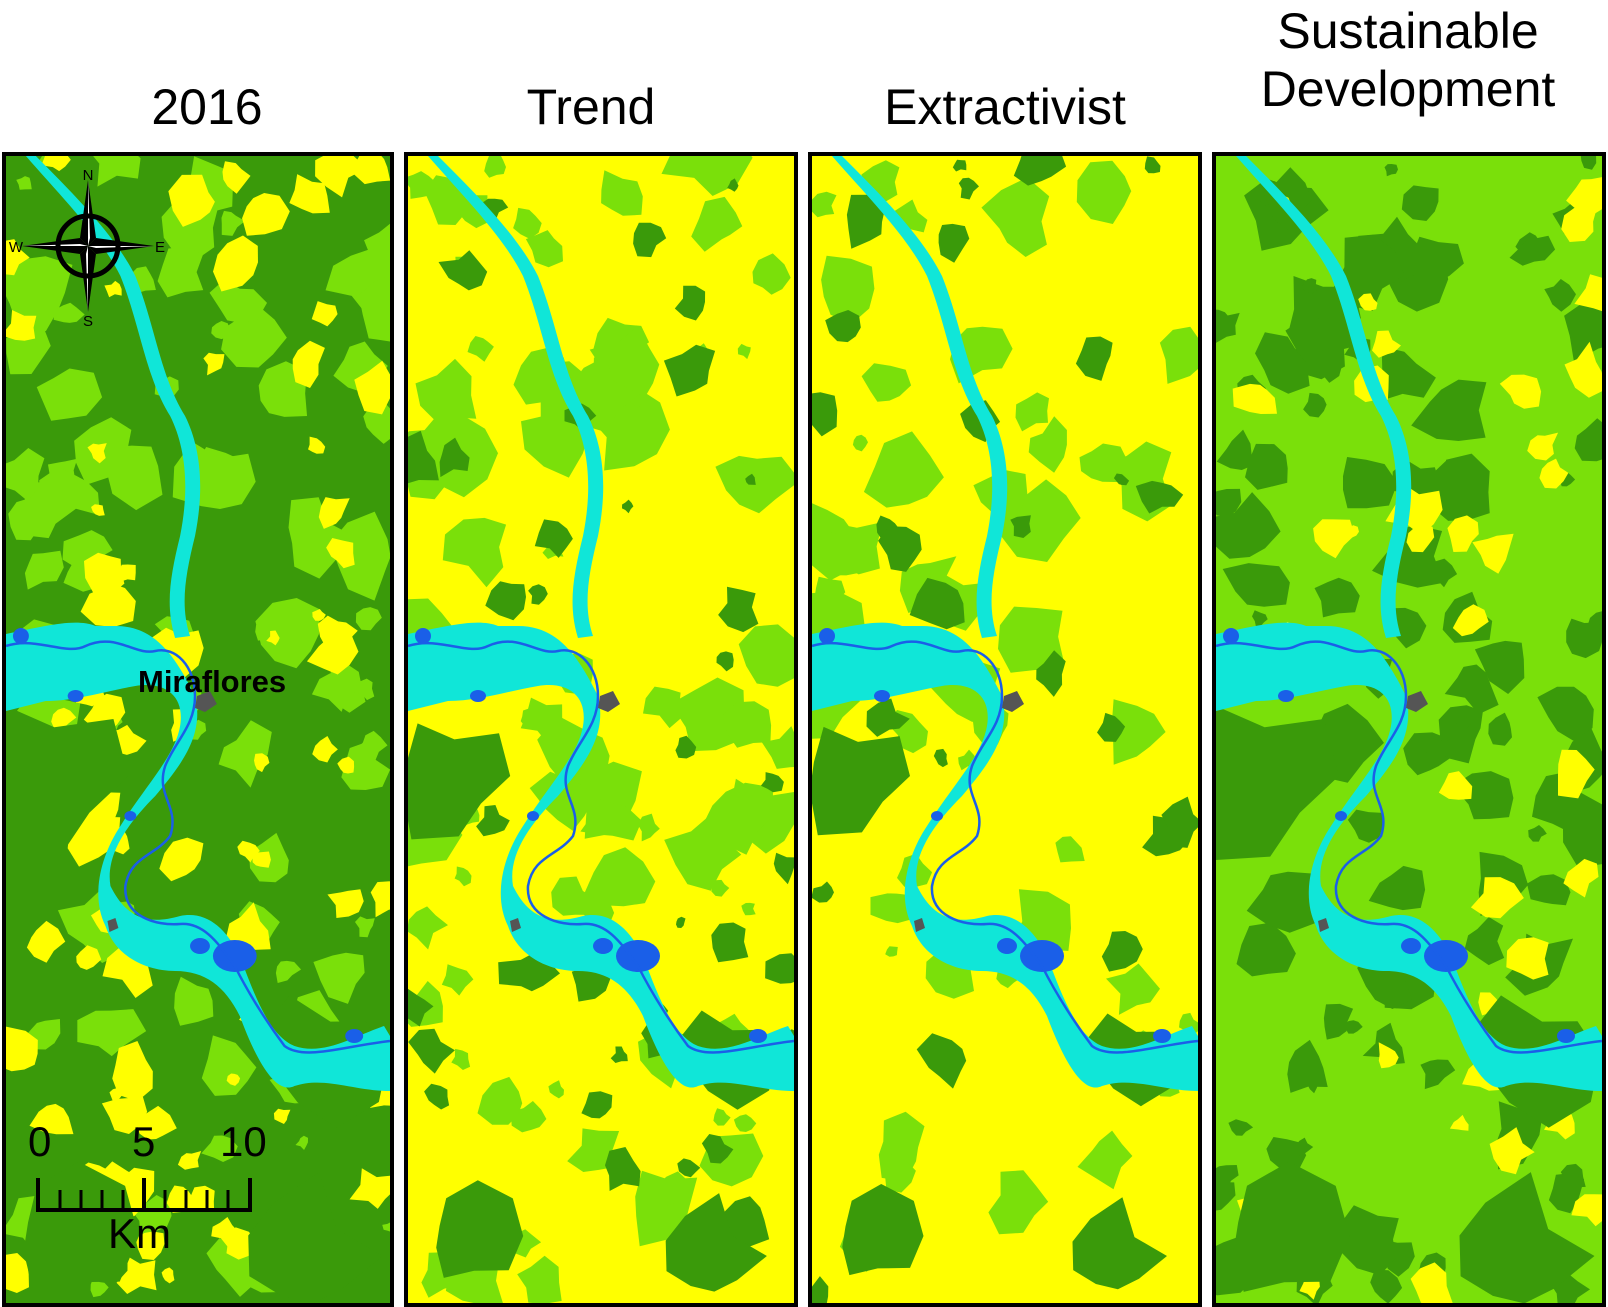 The height and width of the screenshot is (1307, 1608). I want to click on scale-tick-label-5: 5, so click(144, 1141).